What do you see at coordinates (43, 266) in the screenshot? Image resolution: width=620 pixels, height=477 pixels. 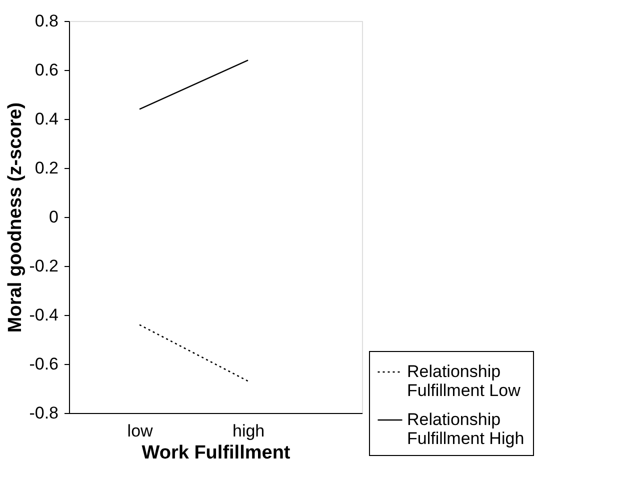 I see `y-tick-label: -0.2` at bounding box center [43, 266].